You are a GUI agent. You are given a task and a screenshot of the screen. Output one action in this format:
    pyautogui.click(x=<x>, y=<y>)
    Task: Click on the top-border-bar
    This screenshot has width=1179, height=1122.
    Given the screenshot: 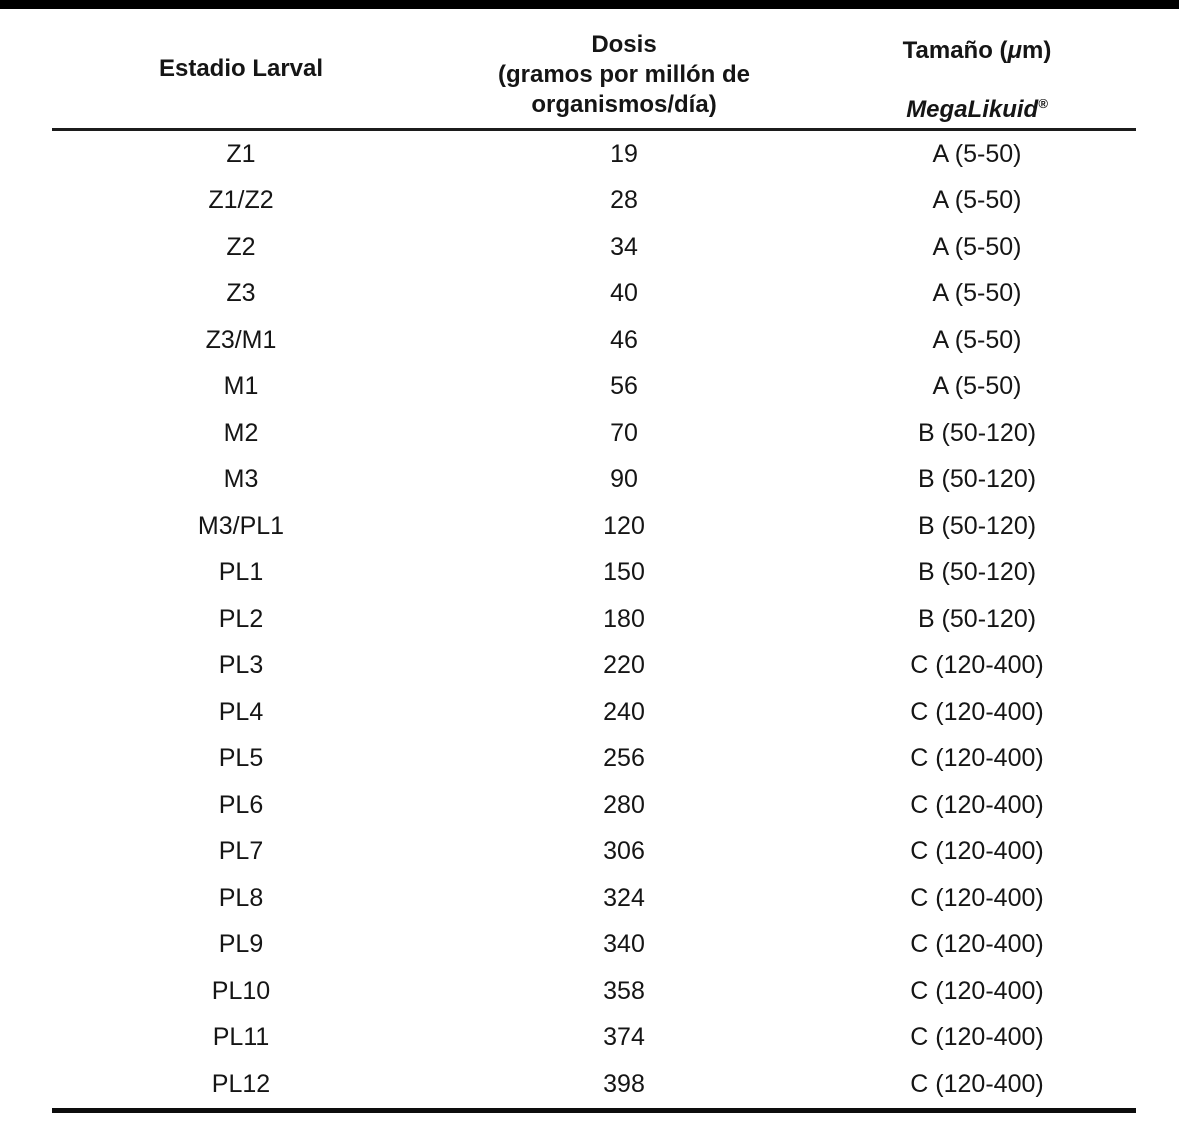 What is the action you would take?
    pyautogui.click(x=589, y=4)
    